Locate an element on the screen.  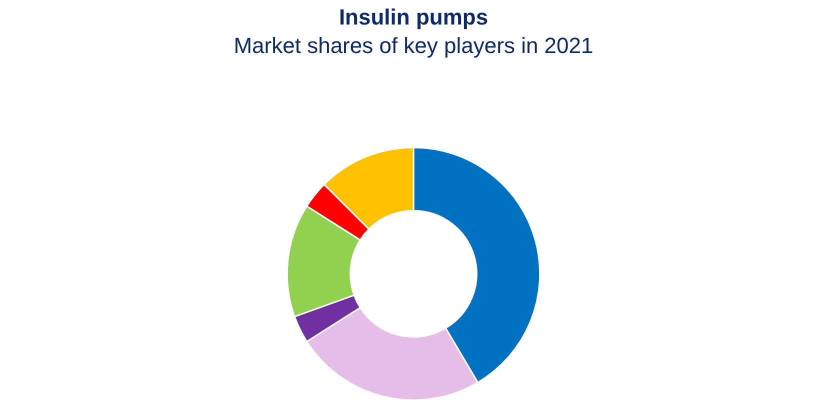
chart-title: Insulin pumps is located at coordinates (413, 17).